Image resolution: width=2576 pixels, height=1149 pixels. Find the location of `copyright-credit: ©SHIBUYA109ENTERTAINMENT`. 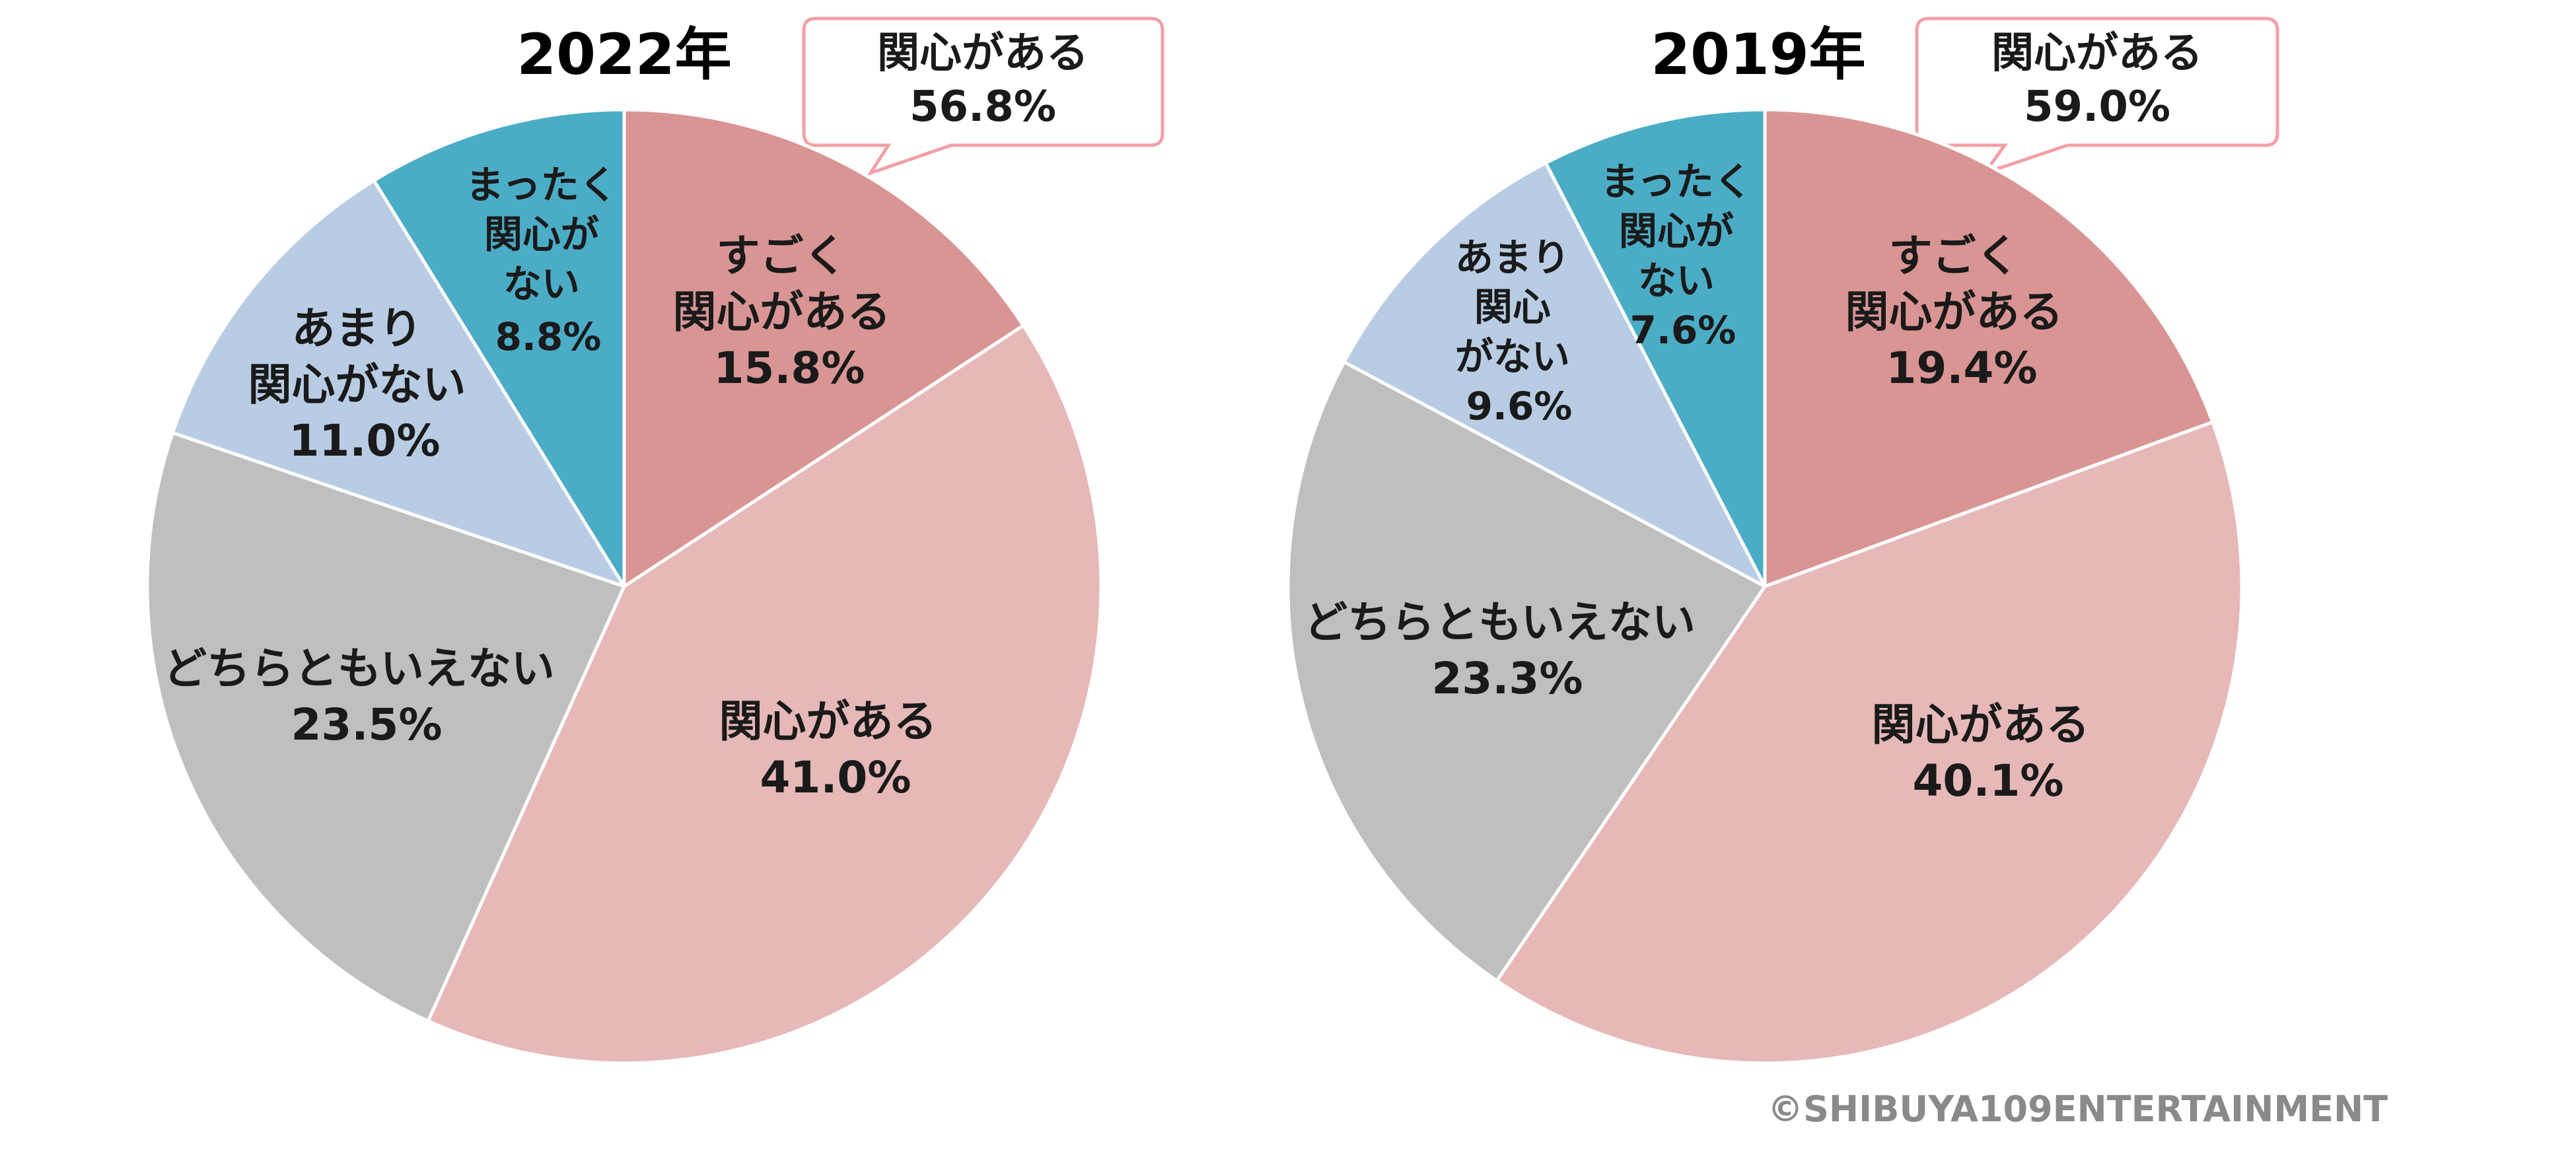

copyright-credit: ©SHIBUYA109ENTERTAINMENT is located at coordinates (2078, 1109).